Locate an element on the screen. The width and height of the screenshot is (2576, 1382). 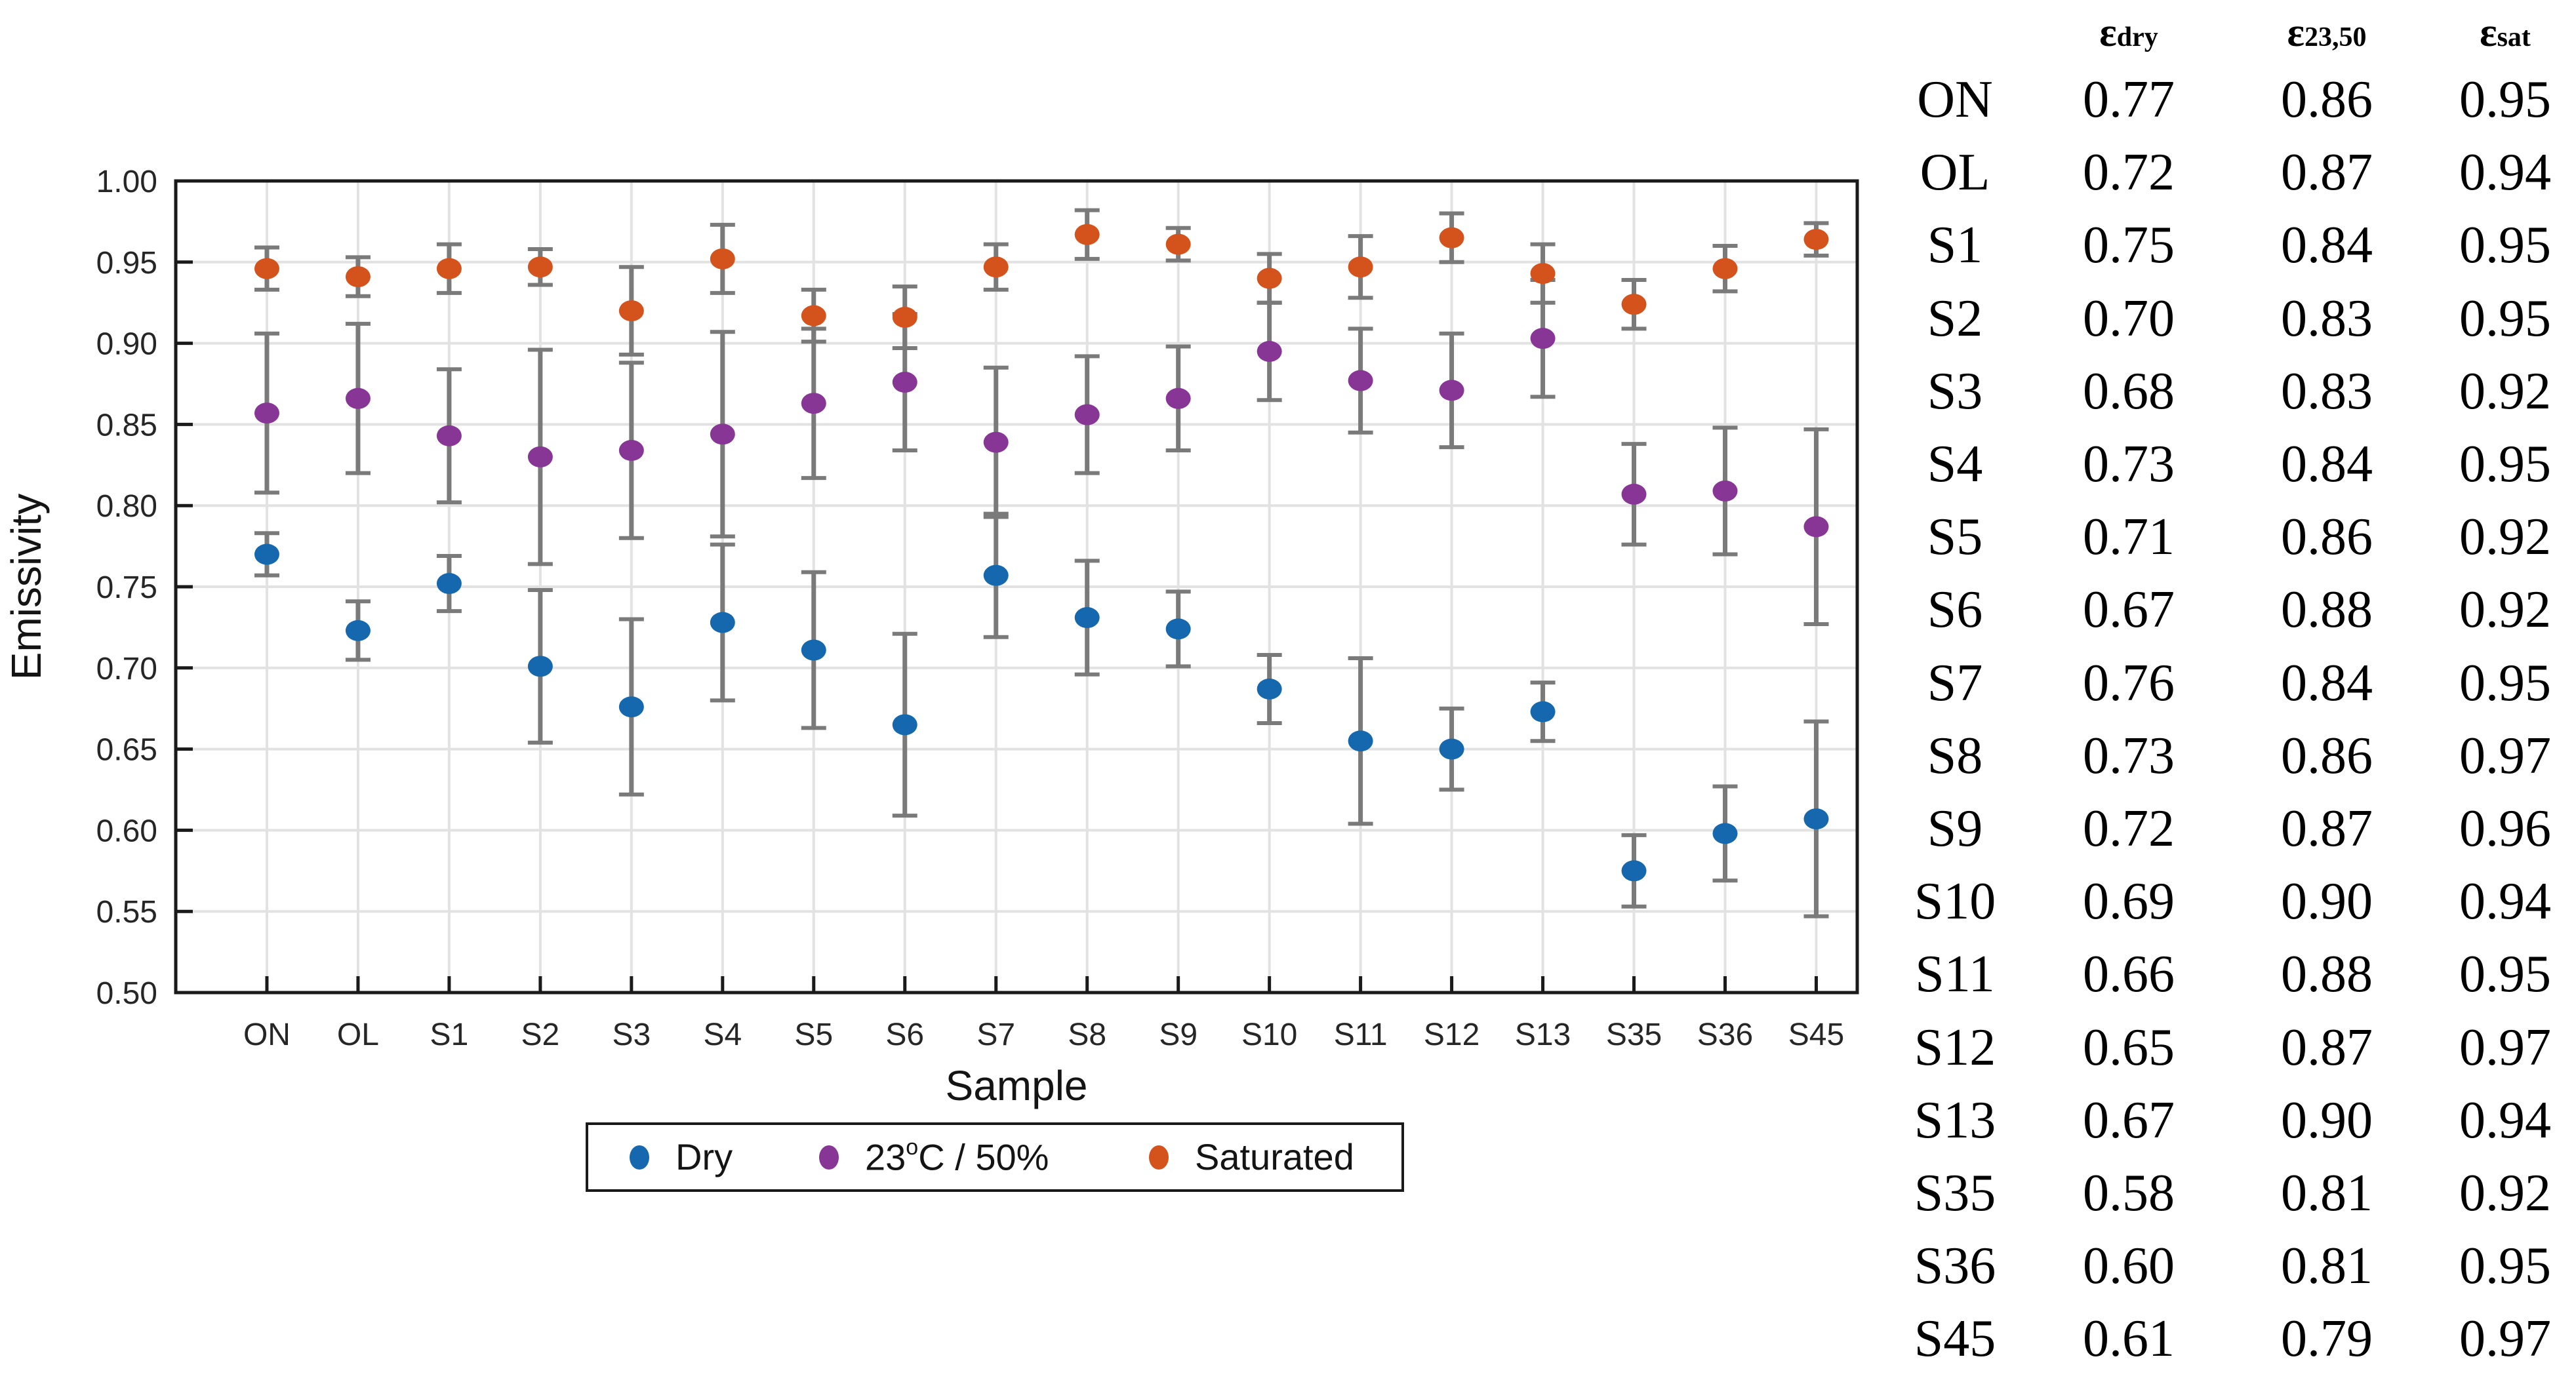
table-row: S9 0.72 0.87 0.96 is located at coordinates (2235, 829).